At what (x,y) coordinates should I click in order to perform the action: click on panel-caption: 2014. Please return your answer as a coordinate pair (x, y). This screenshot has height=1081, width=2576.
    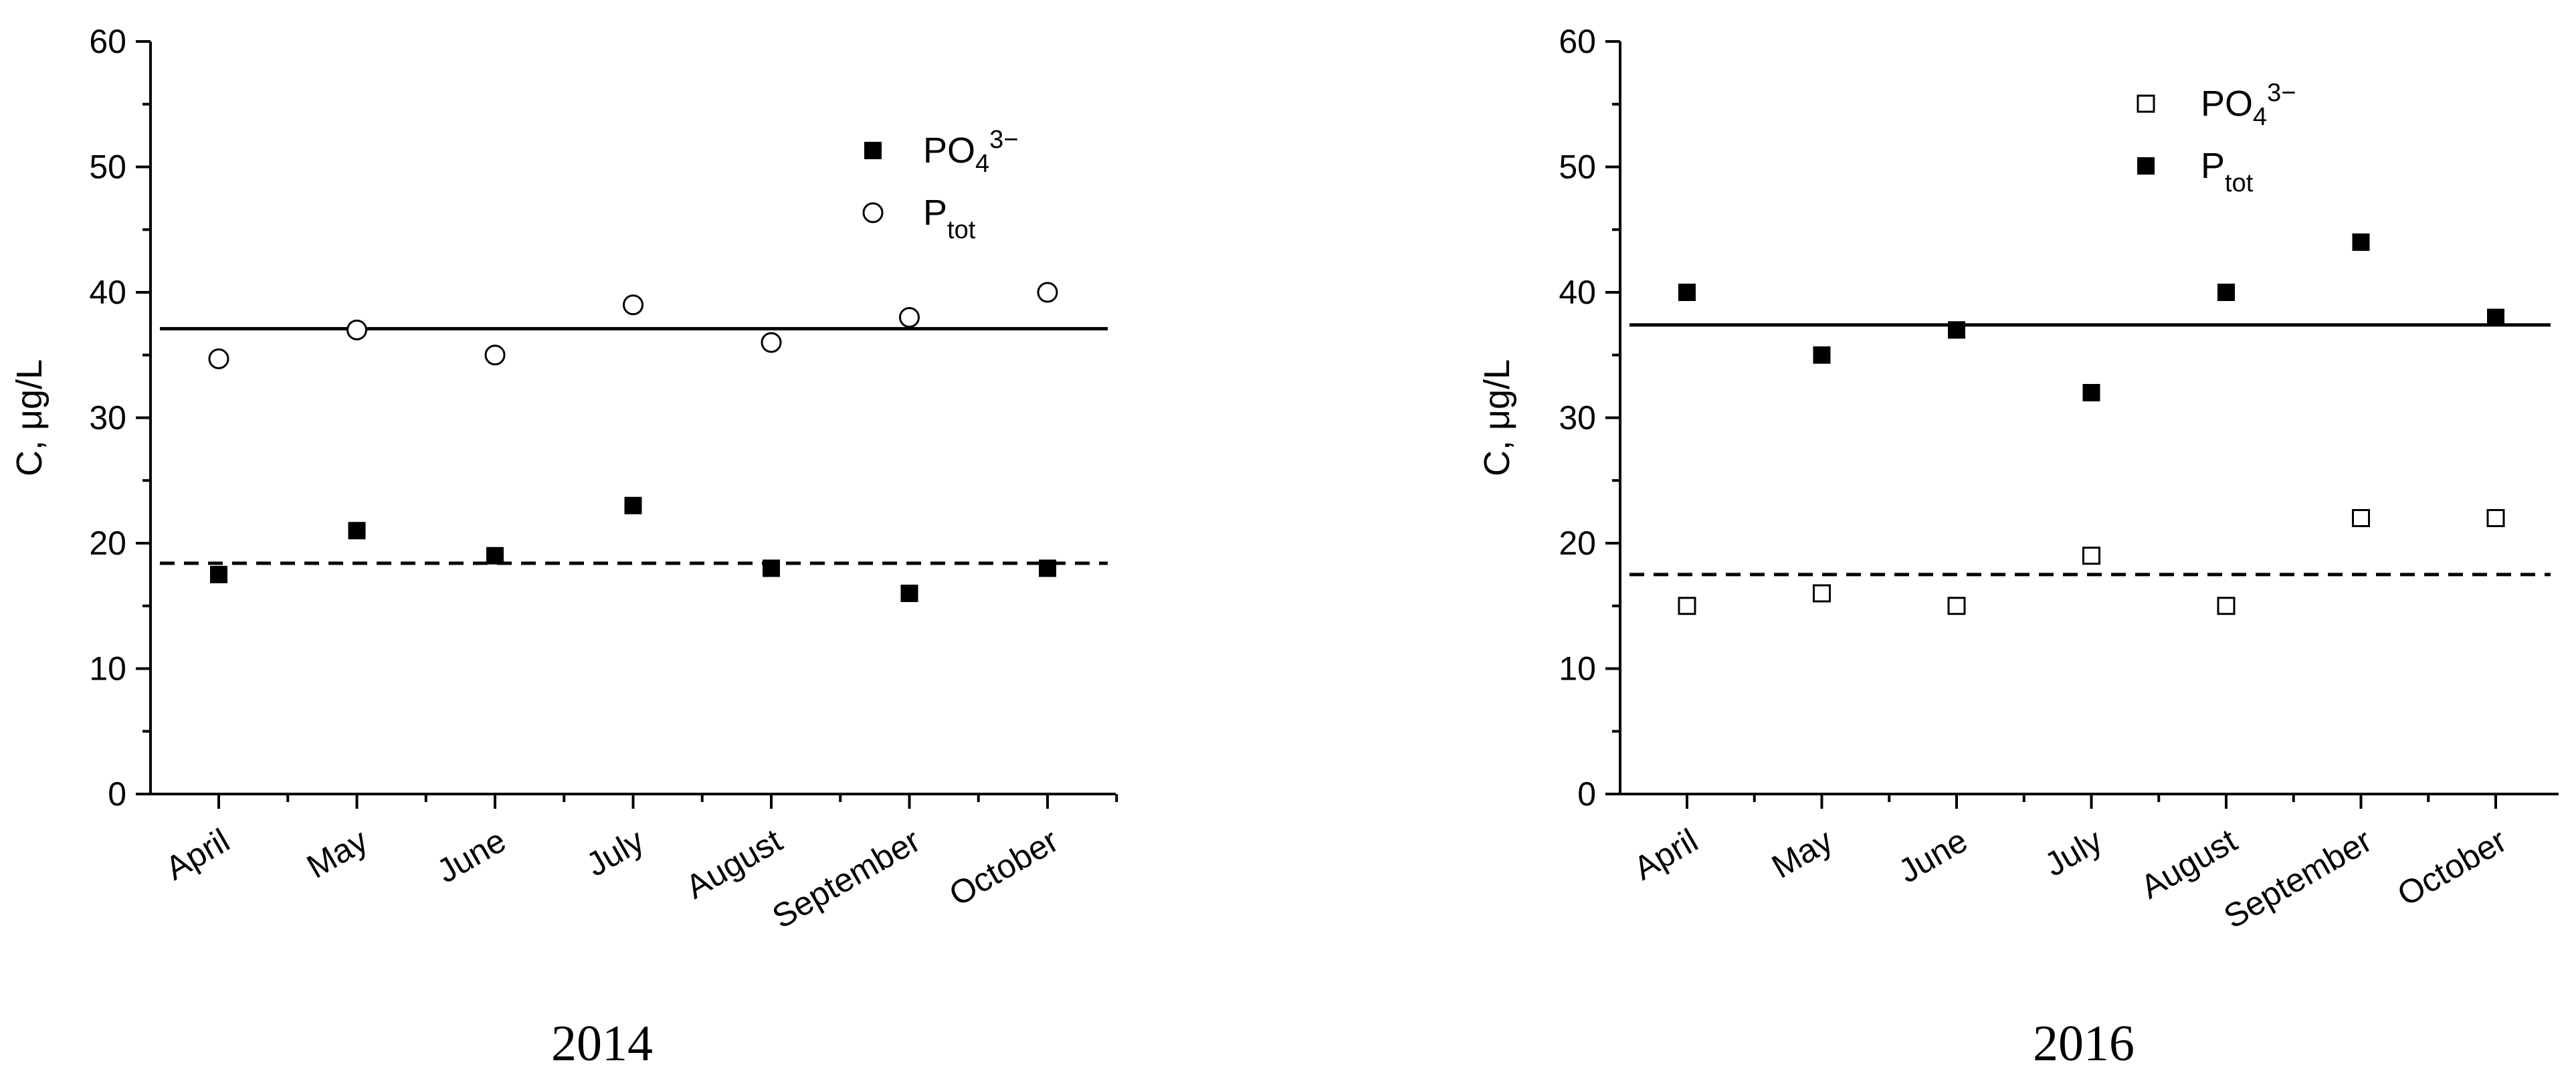
    Looking at the image, I should click on (602, 1043).